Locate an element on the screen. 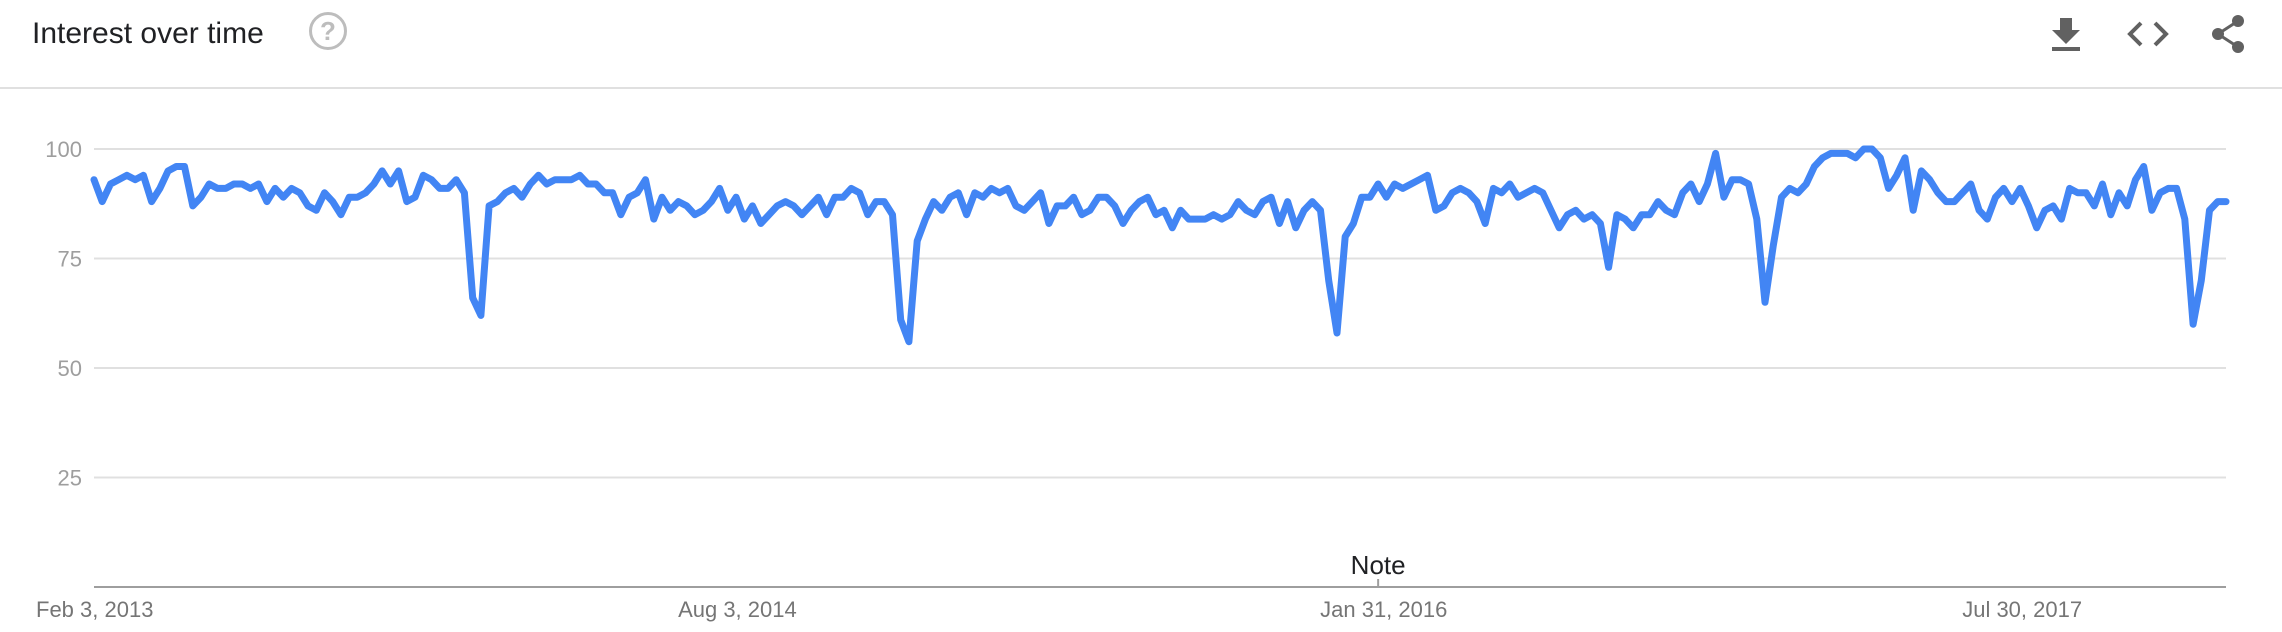 This screenshot has height=632, width=2282. x-tick-label: Jan 31, 2016 is located at coordinates (1383, 609).